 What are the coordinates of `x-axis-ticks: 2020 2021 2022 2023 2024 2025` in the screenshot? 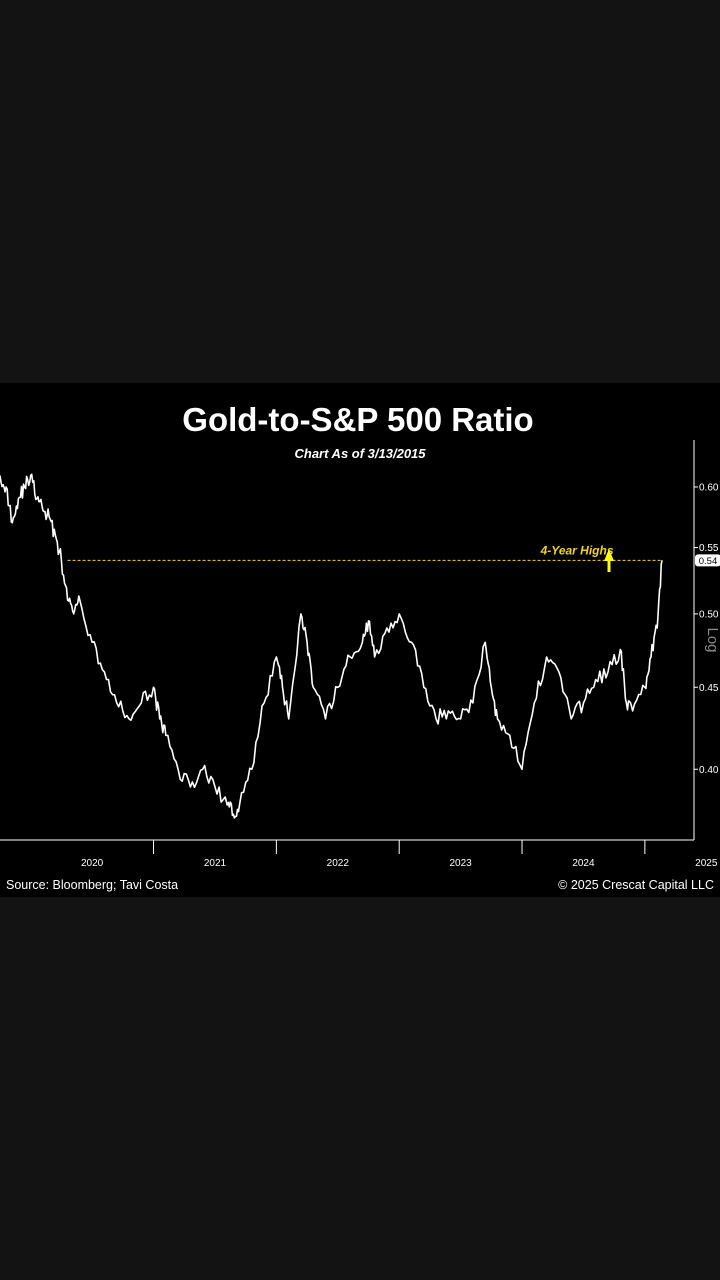 It's located at (399, 854).